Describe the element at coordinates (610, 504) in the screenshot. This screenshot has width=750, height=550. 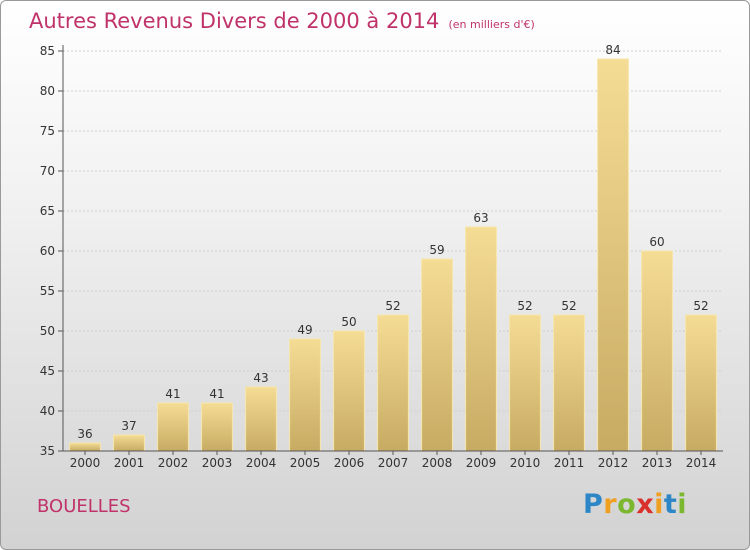
I see `logo-letter: r` at that location.